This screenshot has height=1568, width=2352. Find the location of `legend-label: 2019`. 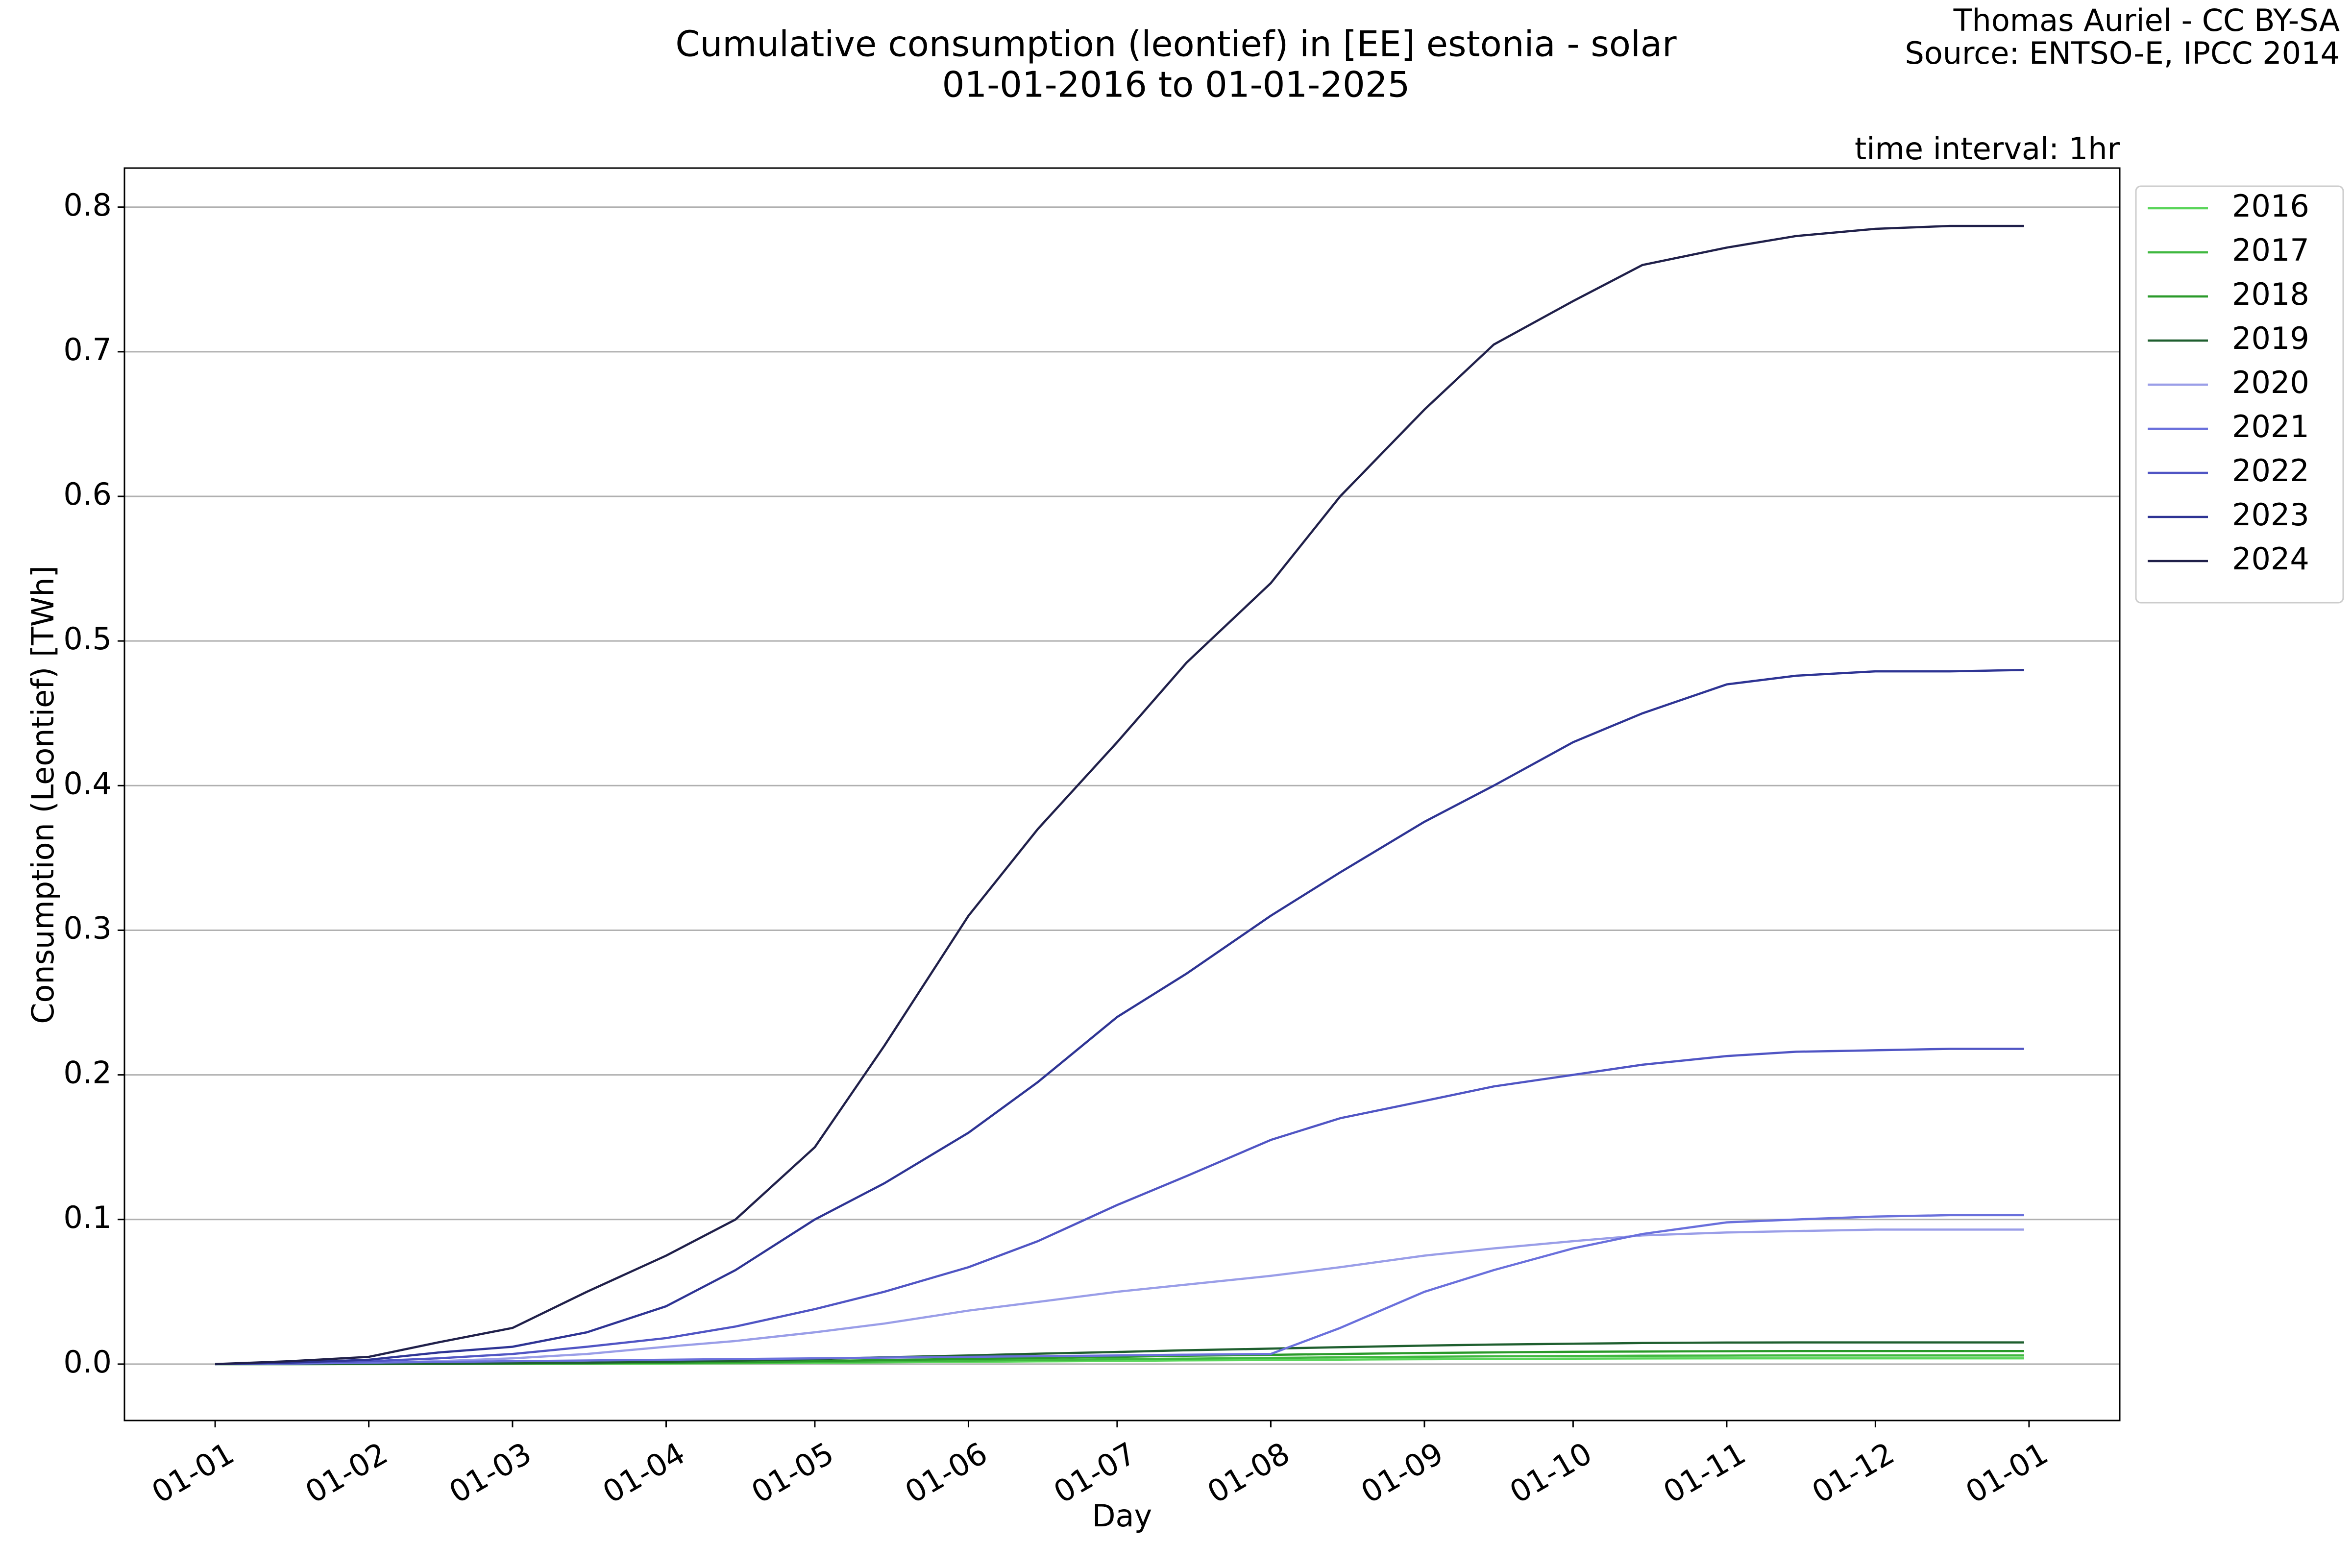

legend-label: 2019 is located at coordinates (2270, 338).